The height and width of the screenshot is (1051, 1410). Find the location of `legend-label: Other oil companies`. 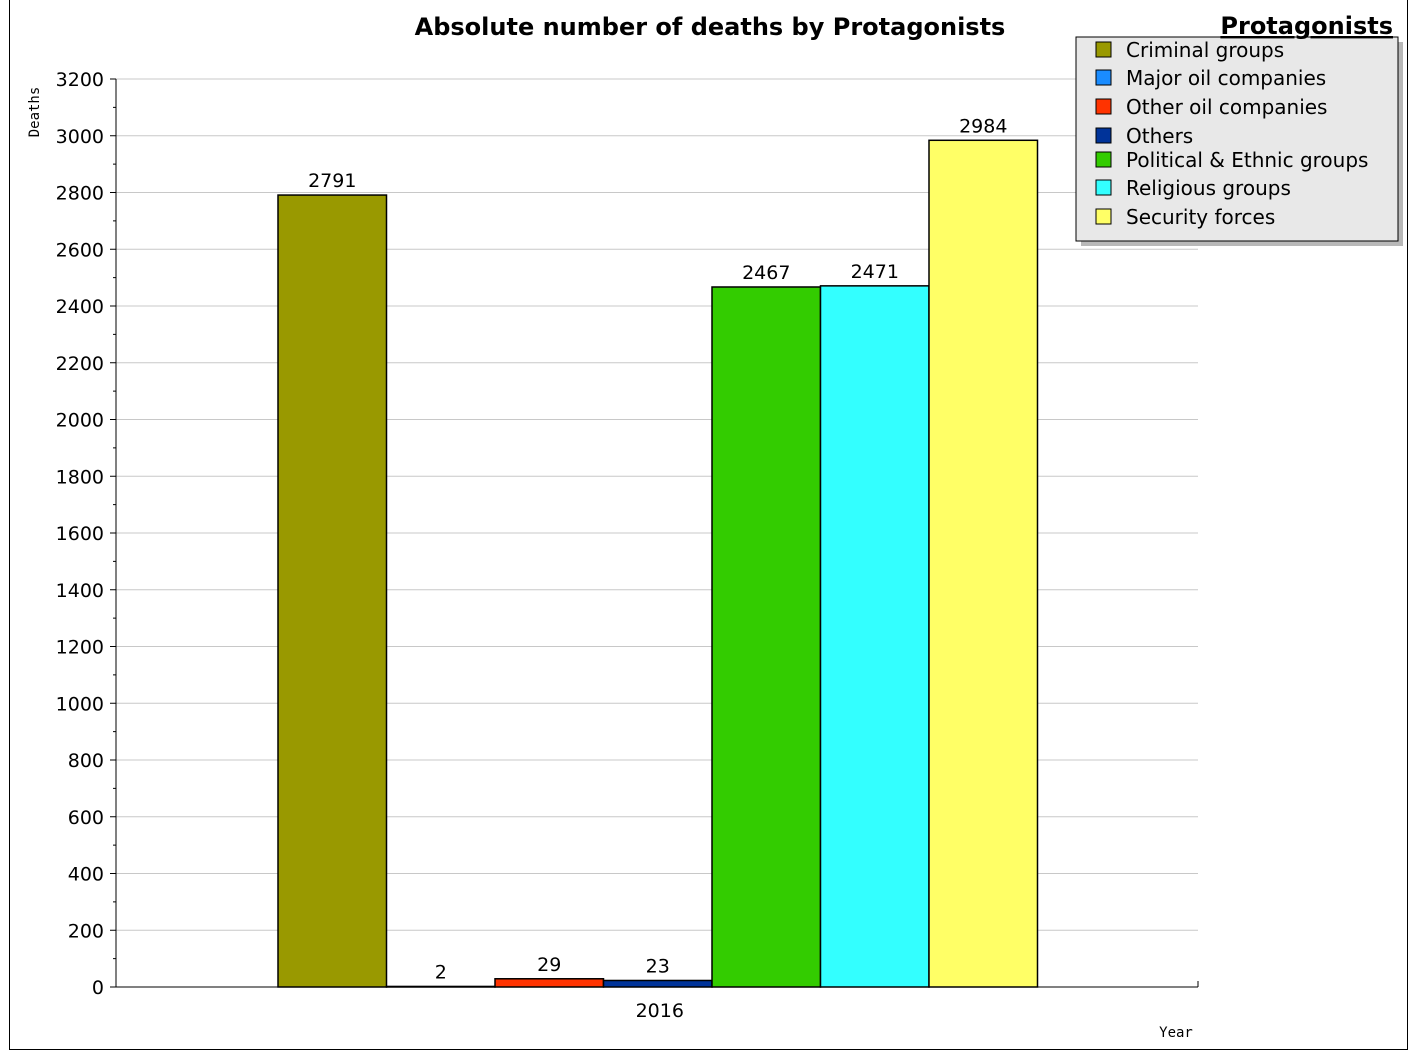

legend-label: Other oil companies is located at coordinates (1226, 107).